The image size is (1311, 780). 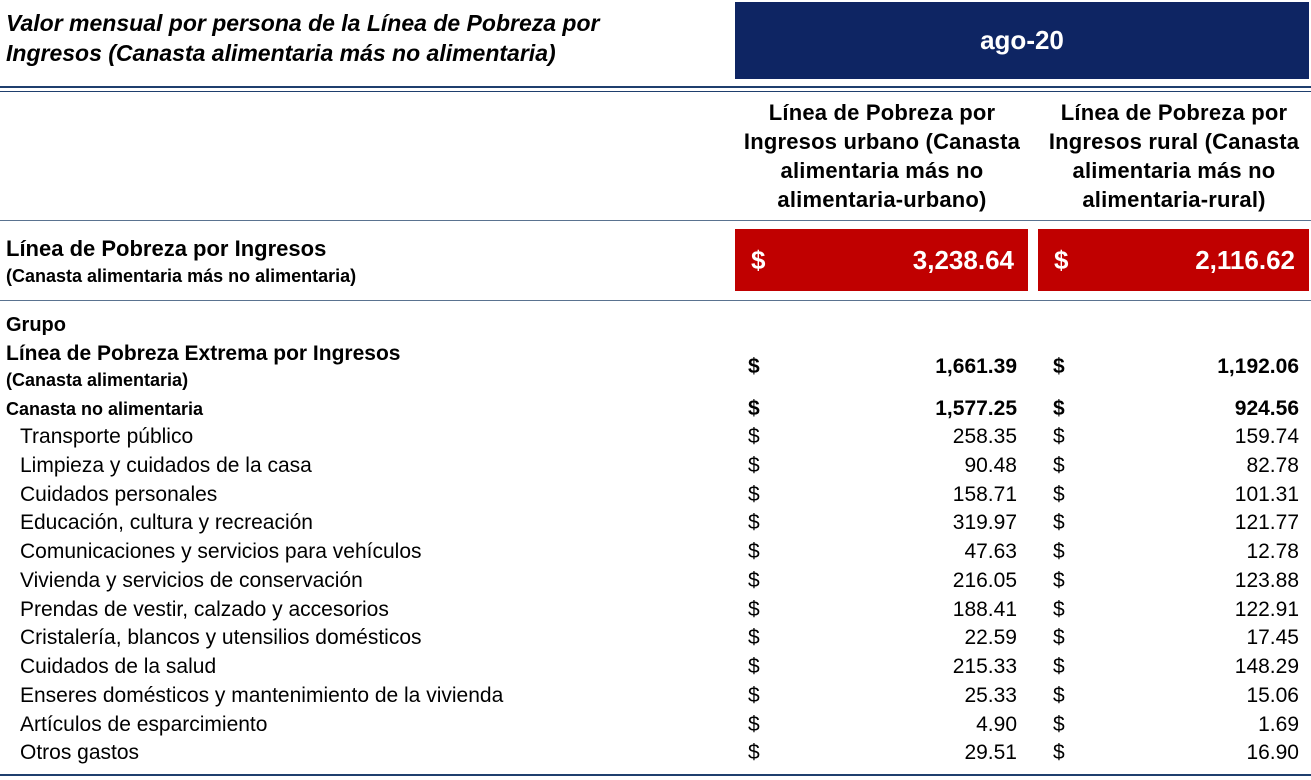 I want to click on table-row: Transporte público $ 258.35 $ 159.74, so click(x=655, y=439).